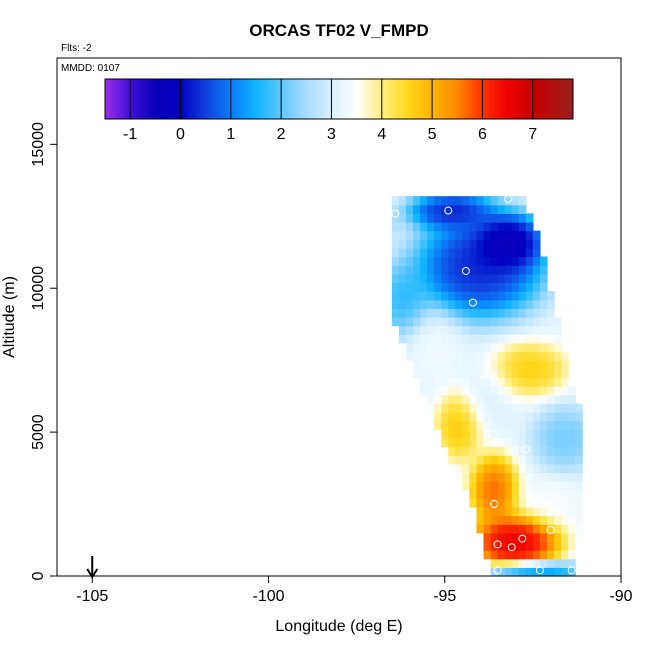 The height and width of the screenshot is (650, 650). What do you see at coordinates (330, 111) in the screenshot?
I see `colorbar-ticks: -1 0 1 2 3 4 5 6 7` at bounding box center [330, 111].